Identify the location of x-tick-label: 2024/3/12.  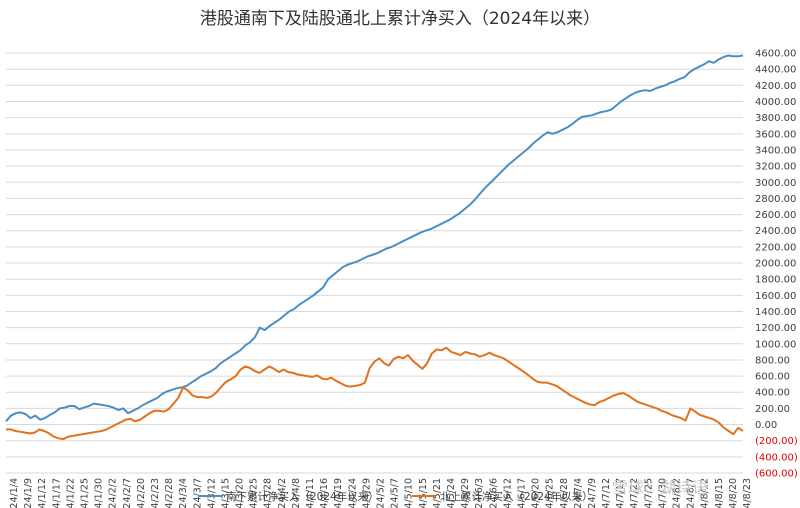
(211, 493).